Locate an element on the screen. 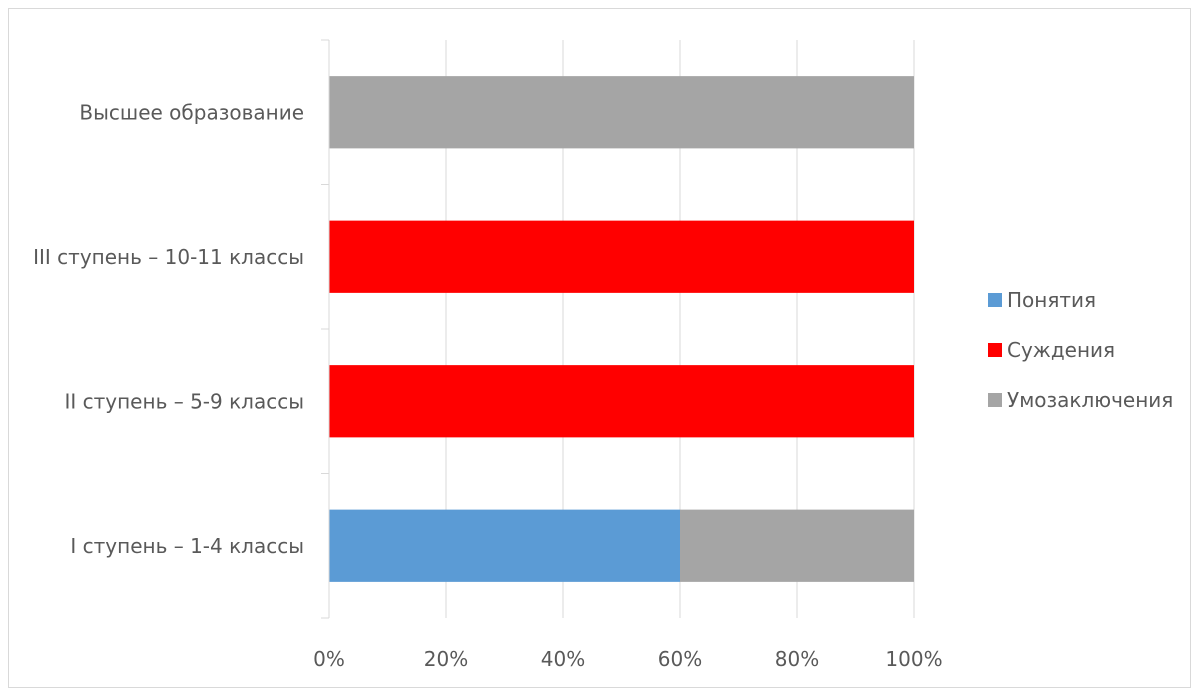 The width and height of the screenshot is (1200, 688). legend: Понятия Суждения Умозаключения is located at coordinates (1080, 350).